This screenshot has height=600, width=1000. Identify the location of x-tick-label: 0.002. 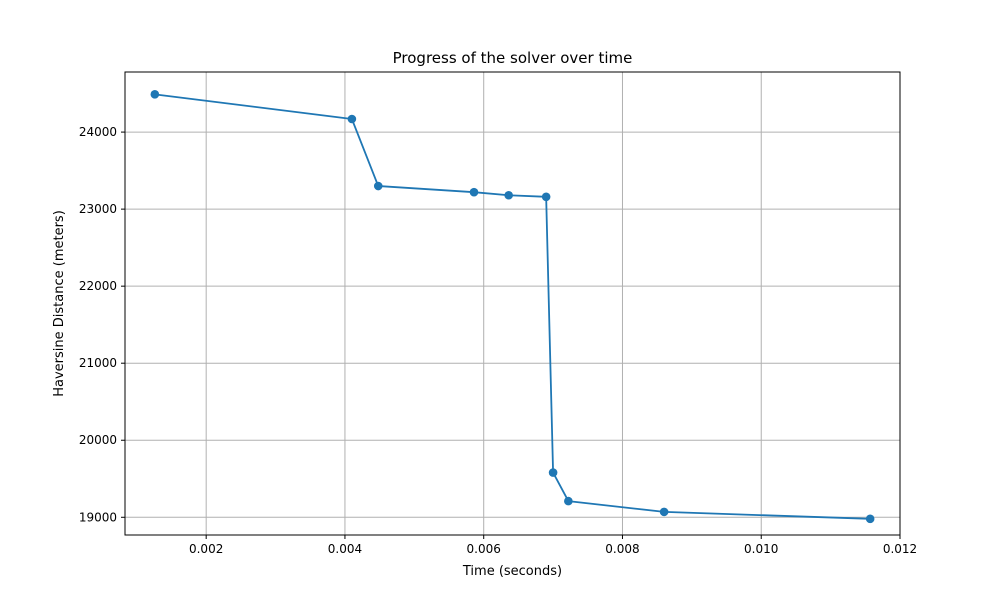
(206, 549).